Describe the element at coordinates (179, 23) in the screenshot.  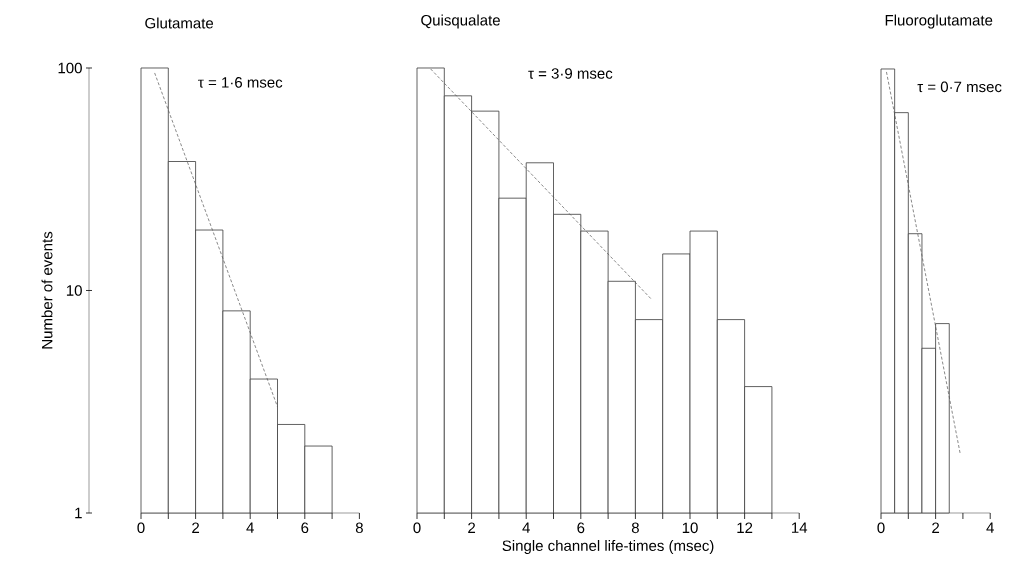
I see `chart-title: Glutamate` at that location.